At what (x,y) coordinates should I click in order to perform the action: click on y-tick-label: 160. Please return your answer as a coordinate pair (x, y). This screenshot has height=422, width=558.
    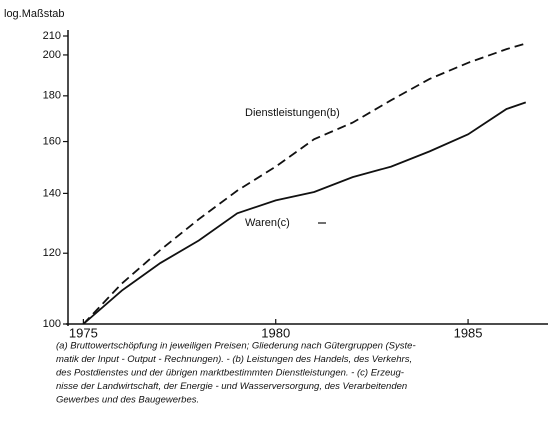
    Looking at the image, I should click on (52, 141).